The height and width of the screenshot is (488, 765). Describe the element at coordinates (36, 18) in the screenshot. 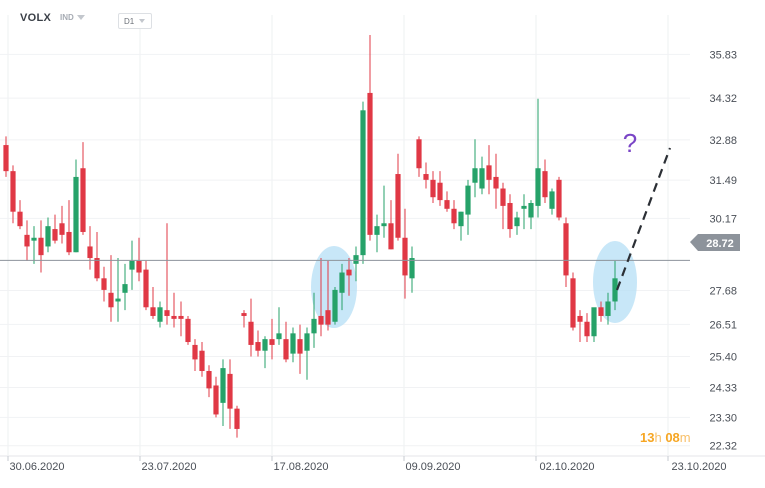

I see `symbol-label: VOLX` at that location.